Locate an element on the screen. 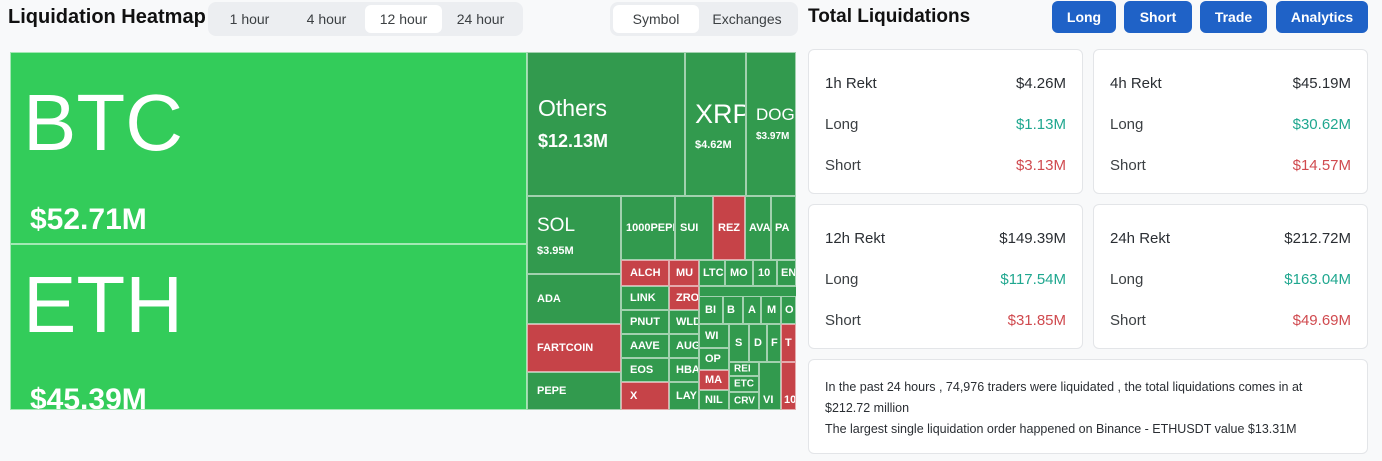 The width and height of the screenshot is (1382, 461). tile-name: REZ is located at coordinates (729, 228).